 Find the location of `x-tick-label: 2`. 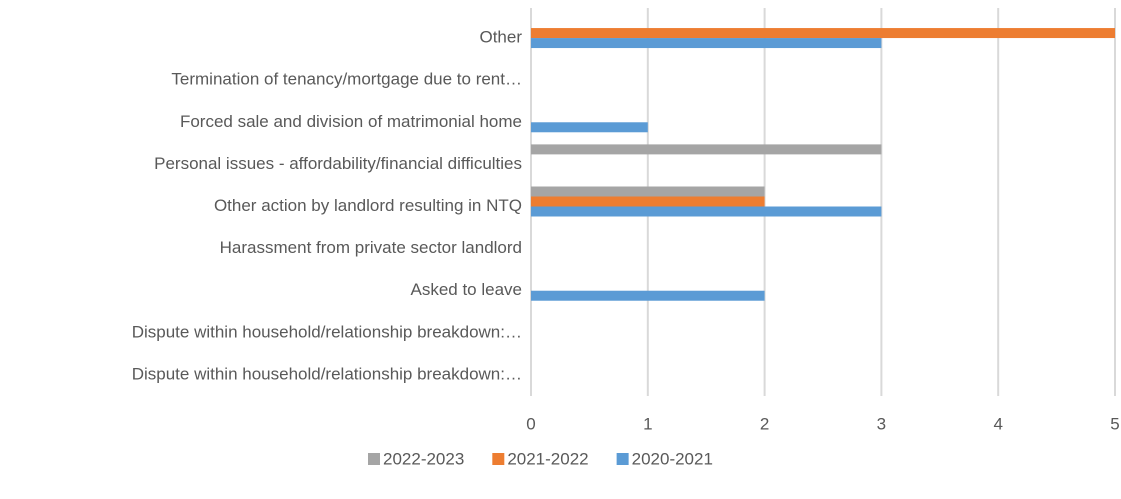

x-tick-label: 2 is located at coordinates (764, 423).